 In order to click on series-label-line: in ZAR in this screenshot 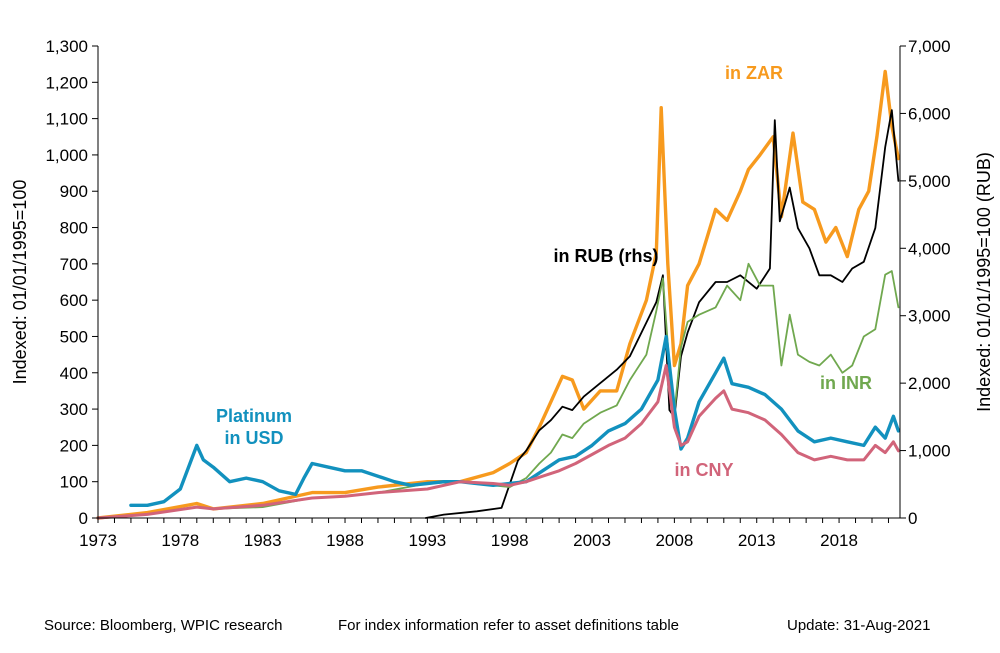, I will do `click(754, 73)`.